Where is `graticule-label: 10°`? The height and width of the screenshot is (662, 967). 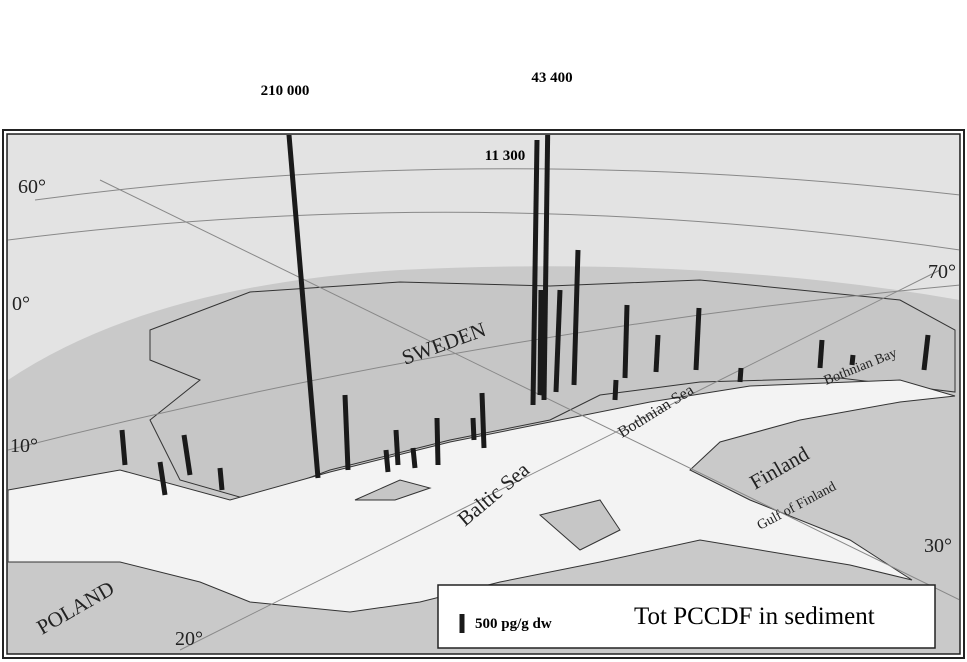
graticule-label: 10° is located at coordinates (24, 446).